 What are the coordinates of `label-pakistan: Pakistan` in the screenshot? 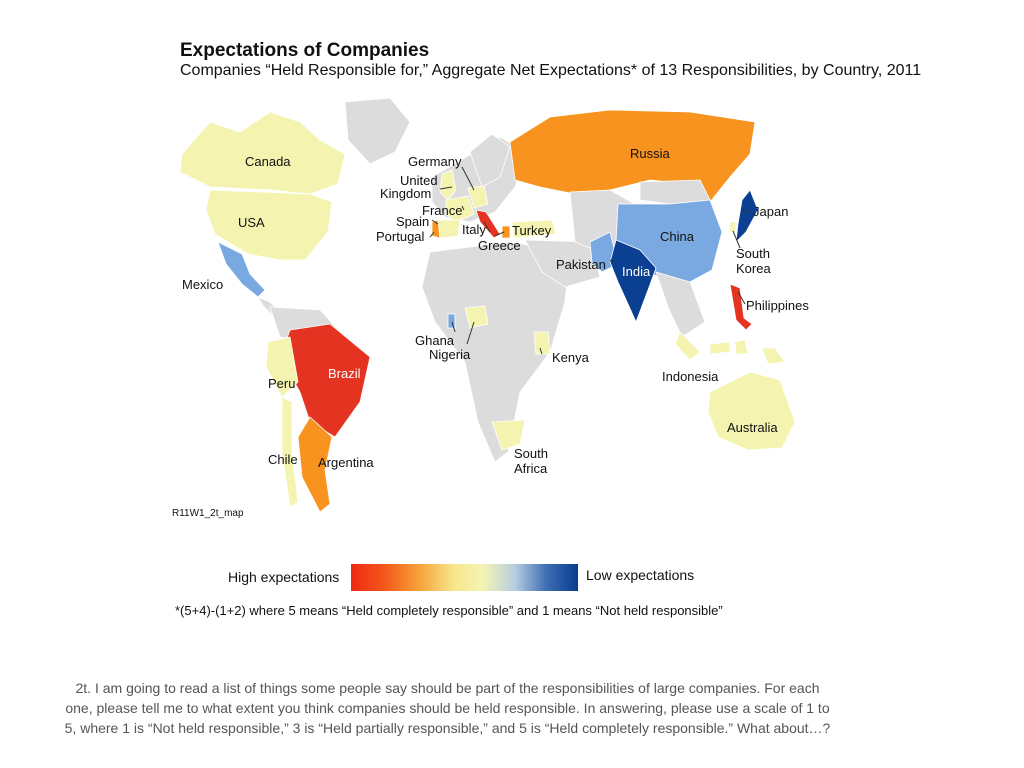 It's located at (581, 264).